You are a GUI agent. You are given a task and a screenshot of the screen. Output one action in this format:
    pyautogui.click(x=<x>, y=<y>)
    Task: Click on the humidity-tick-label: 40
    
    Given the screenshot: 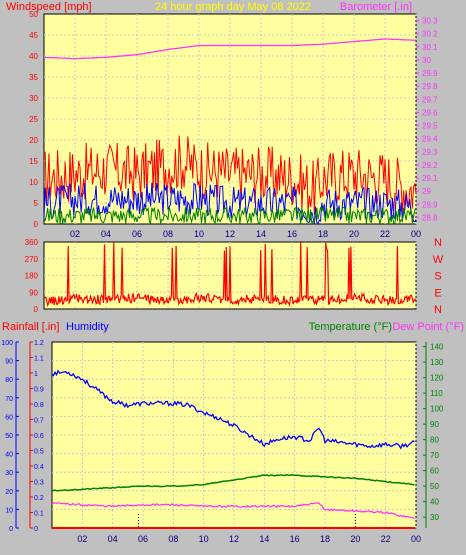 What is the action you would take?
    pyautogui.click(x=9, y=455)
    